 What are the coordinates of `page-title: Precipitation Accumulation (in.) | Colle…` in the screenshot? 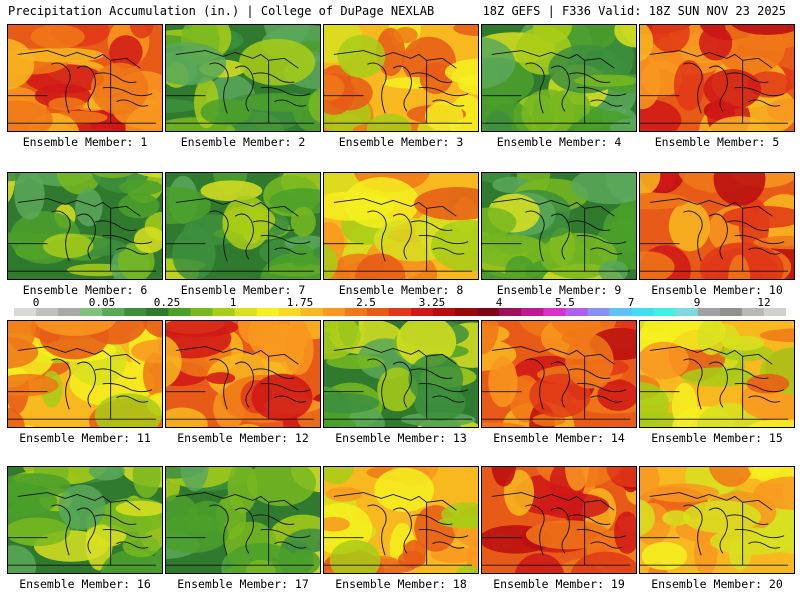 It's located at (221, 11).